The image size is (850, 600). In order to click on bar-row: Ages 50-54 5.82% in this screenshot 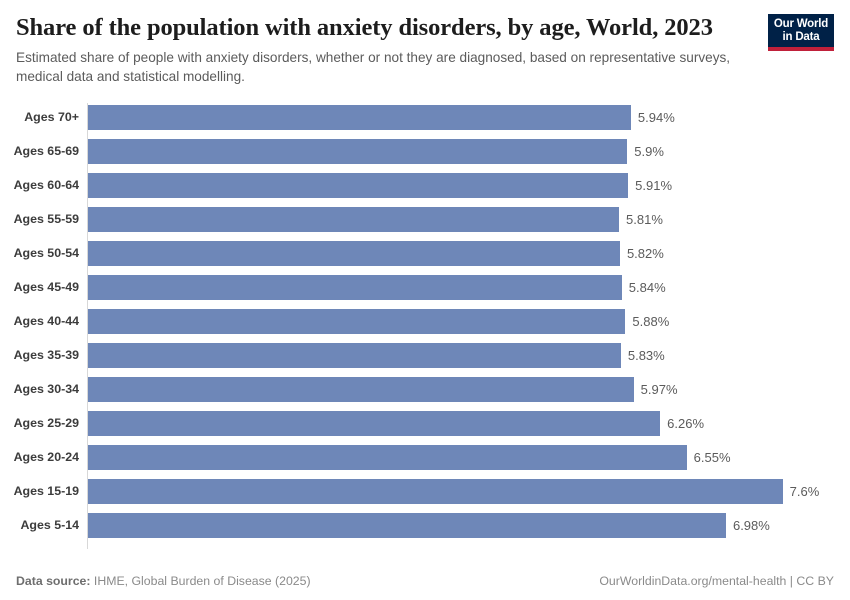, I will do `click(425, 253)`.